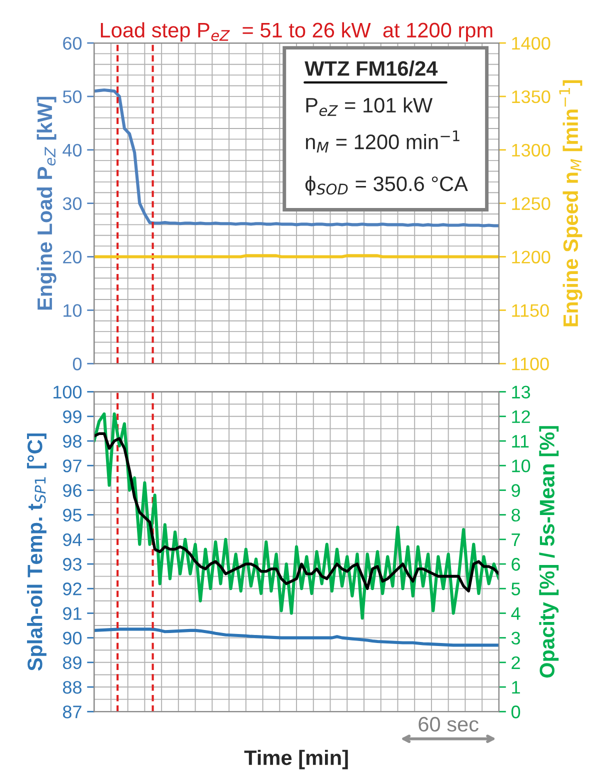 The height and width of the screenshot is (782, 607). Describe the element at coordinates (531, 97) in the screenshot. I see `y2-tick-label: 1350` at that location.